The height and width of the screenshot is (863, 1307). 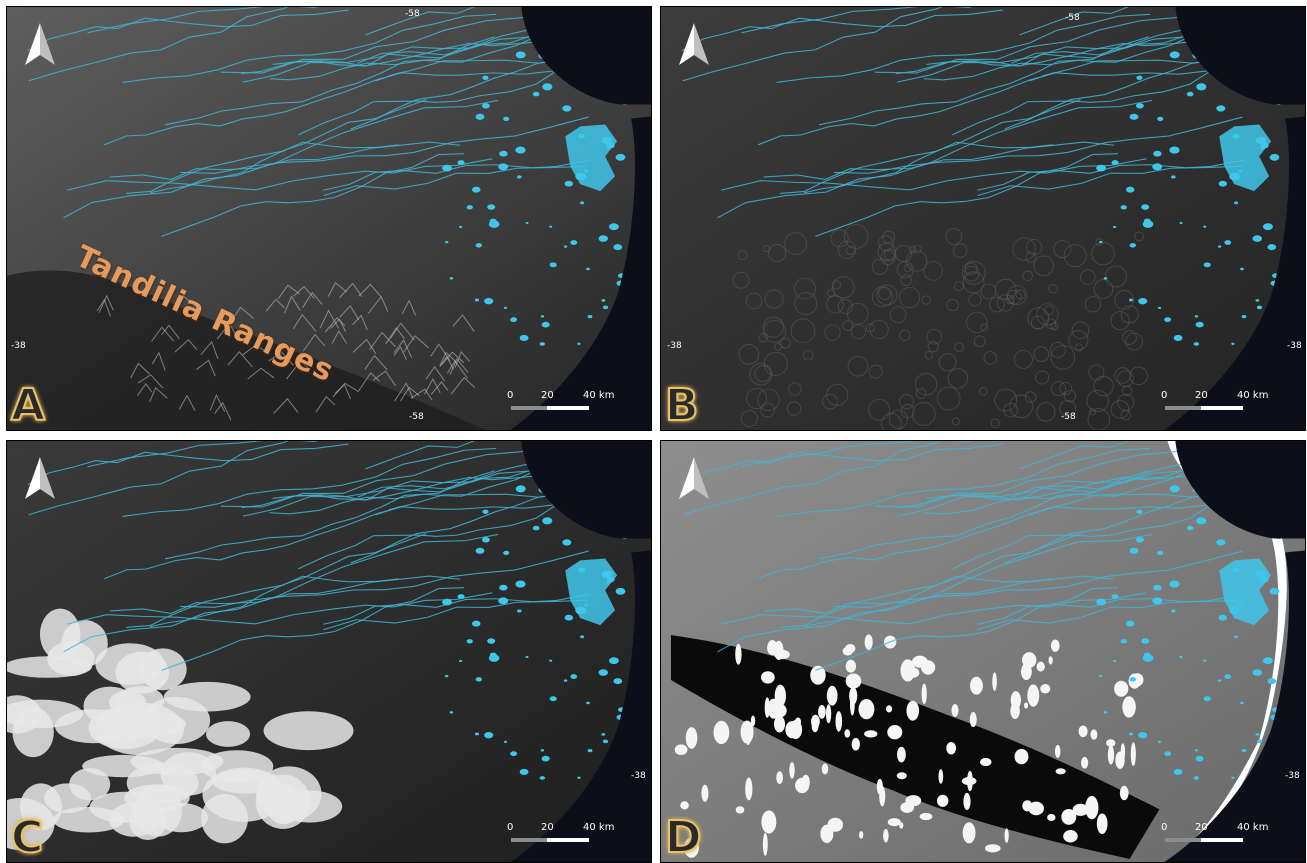 I want to click on ocean, so click(x=580, y=273).